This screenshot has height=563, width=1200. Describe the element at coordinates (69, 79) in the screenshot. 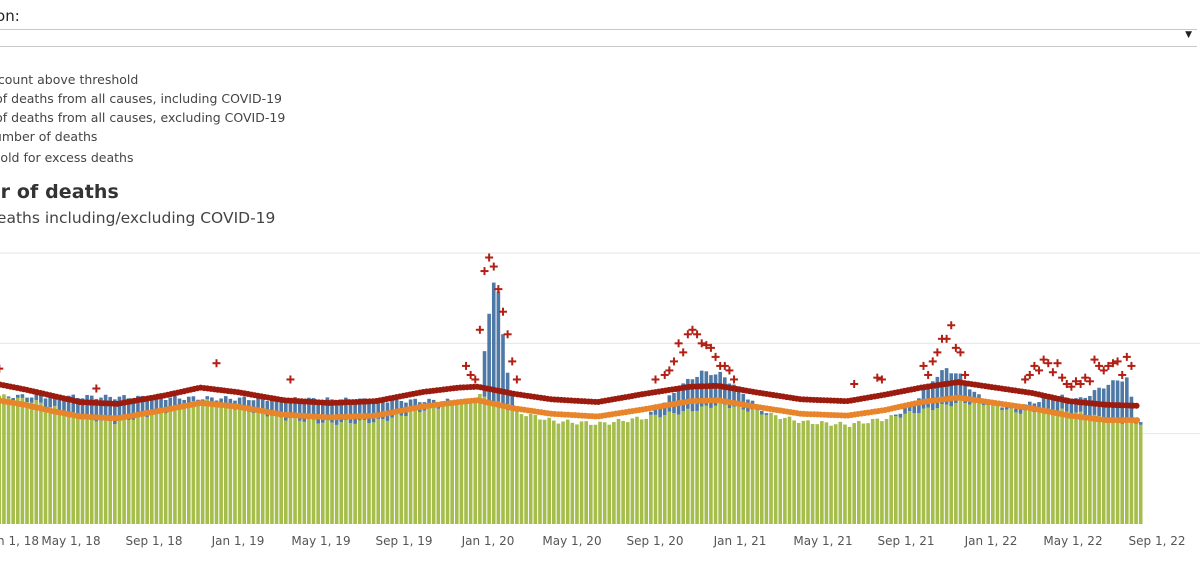

I see `legend-item-above-threshold: d count above threshold` at that location.